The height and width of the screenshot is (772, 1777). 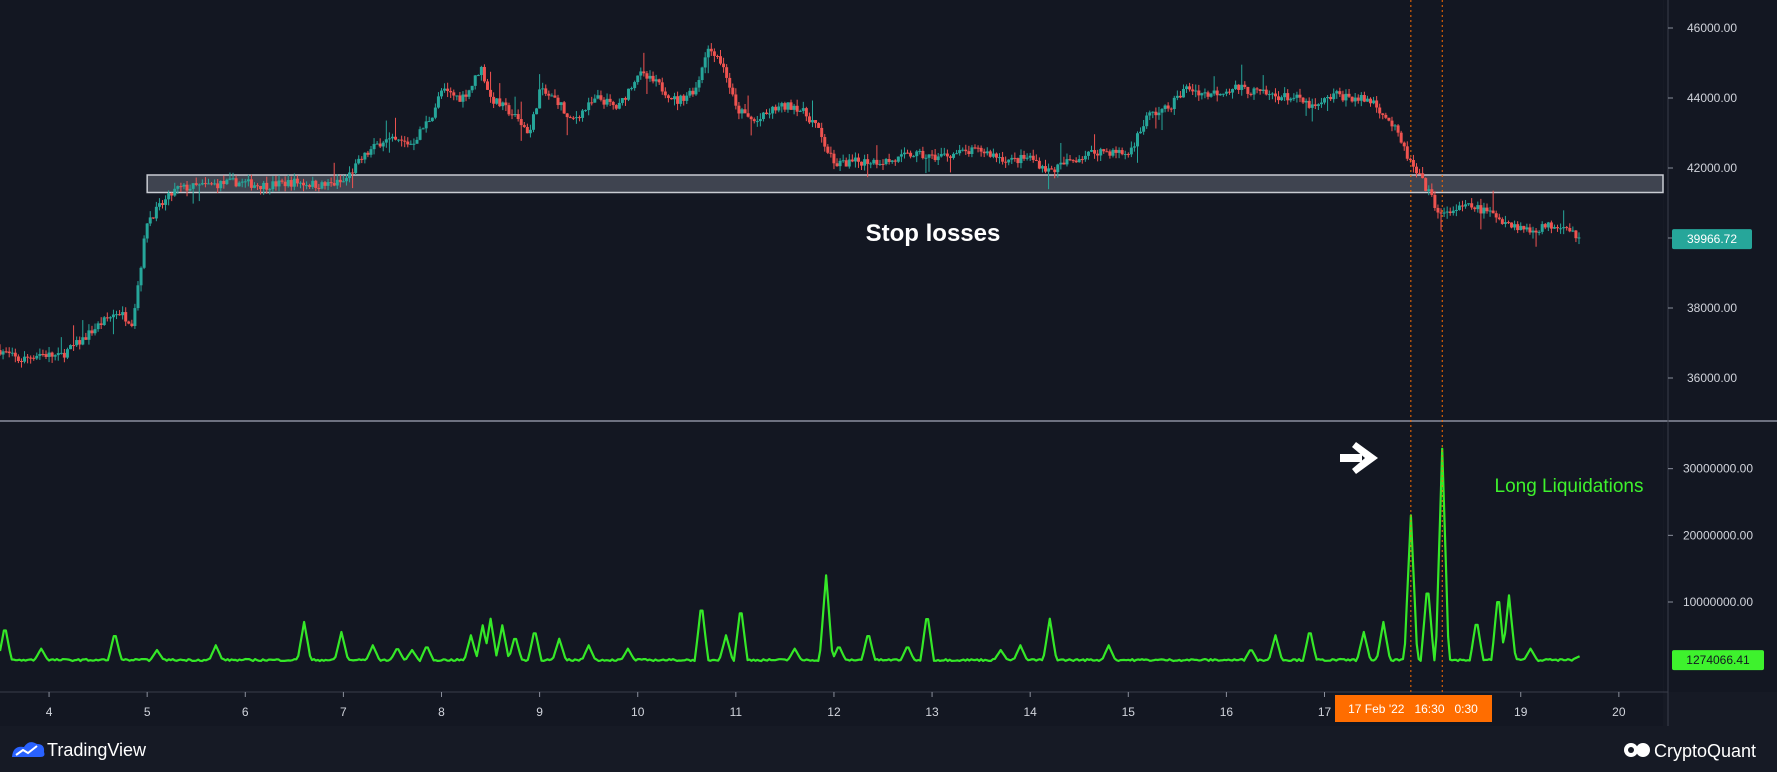 I want to click on last-price-label: 39966.72, so click(x=1712, y=239).